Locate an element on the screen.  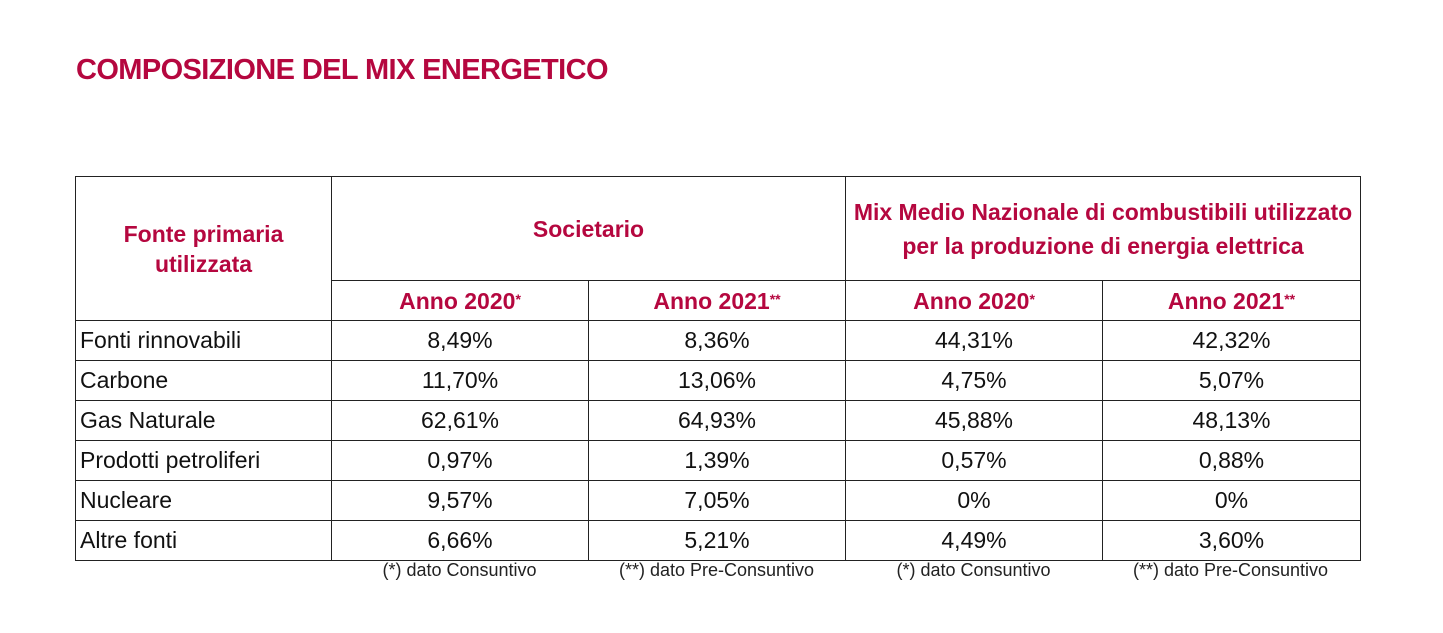
table-row: Gas Naturale 62,61% 64,93% 45,88% 48,13% is located at coordinates (718, 420).